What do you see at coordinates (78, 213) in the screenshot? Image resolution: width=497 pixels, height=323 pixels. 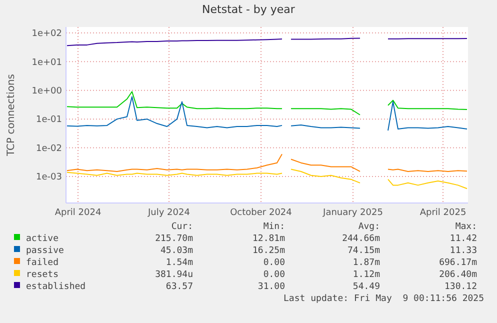 I see `x-tick-label: April 2024` at bounding box center [78, 213].